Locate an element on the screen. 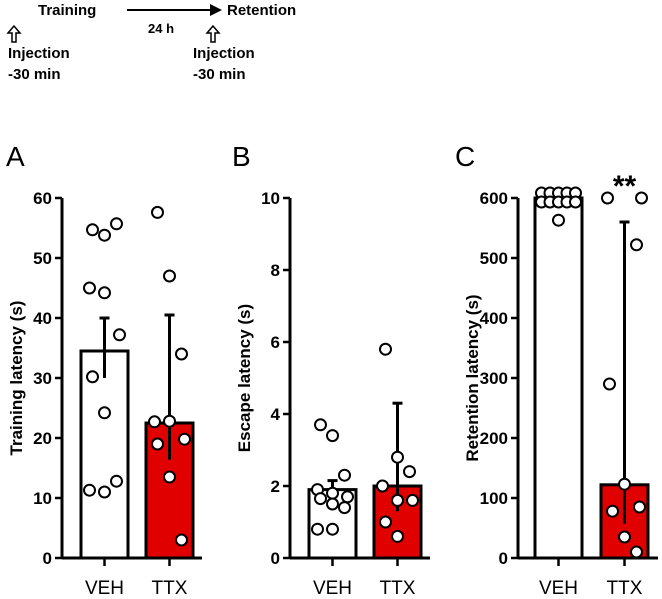 The width and height of the screenshot is (662, 599). y-tick-label: 20 is located at coordinates (42, 438).